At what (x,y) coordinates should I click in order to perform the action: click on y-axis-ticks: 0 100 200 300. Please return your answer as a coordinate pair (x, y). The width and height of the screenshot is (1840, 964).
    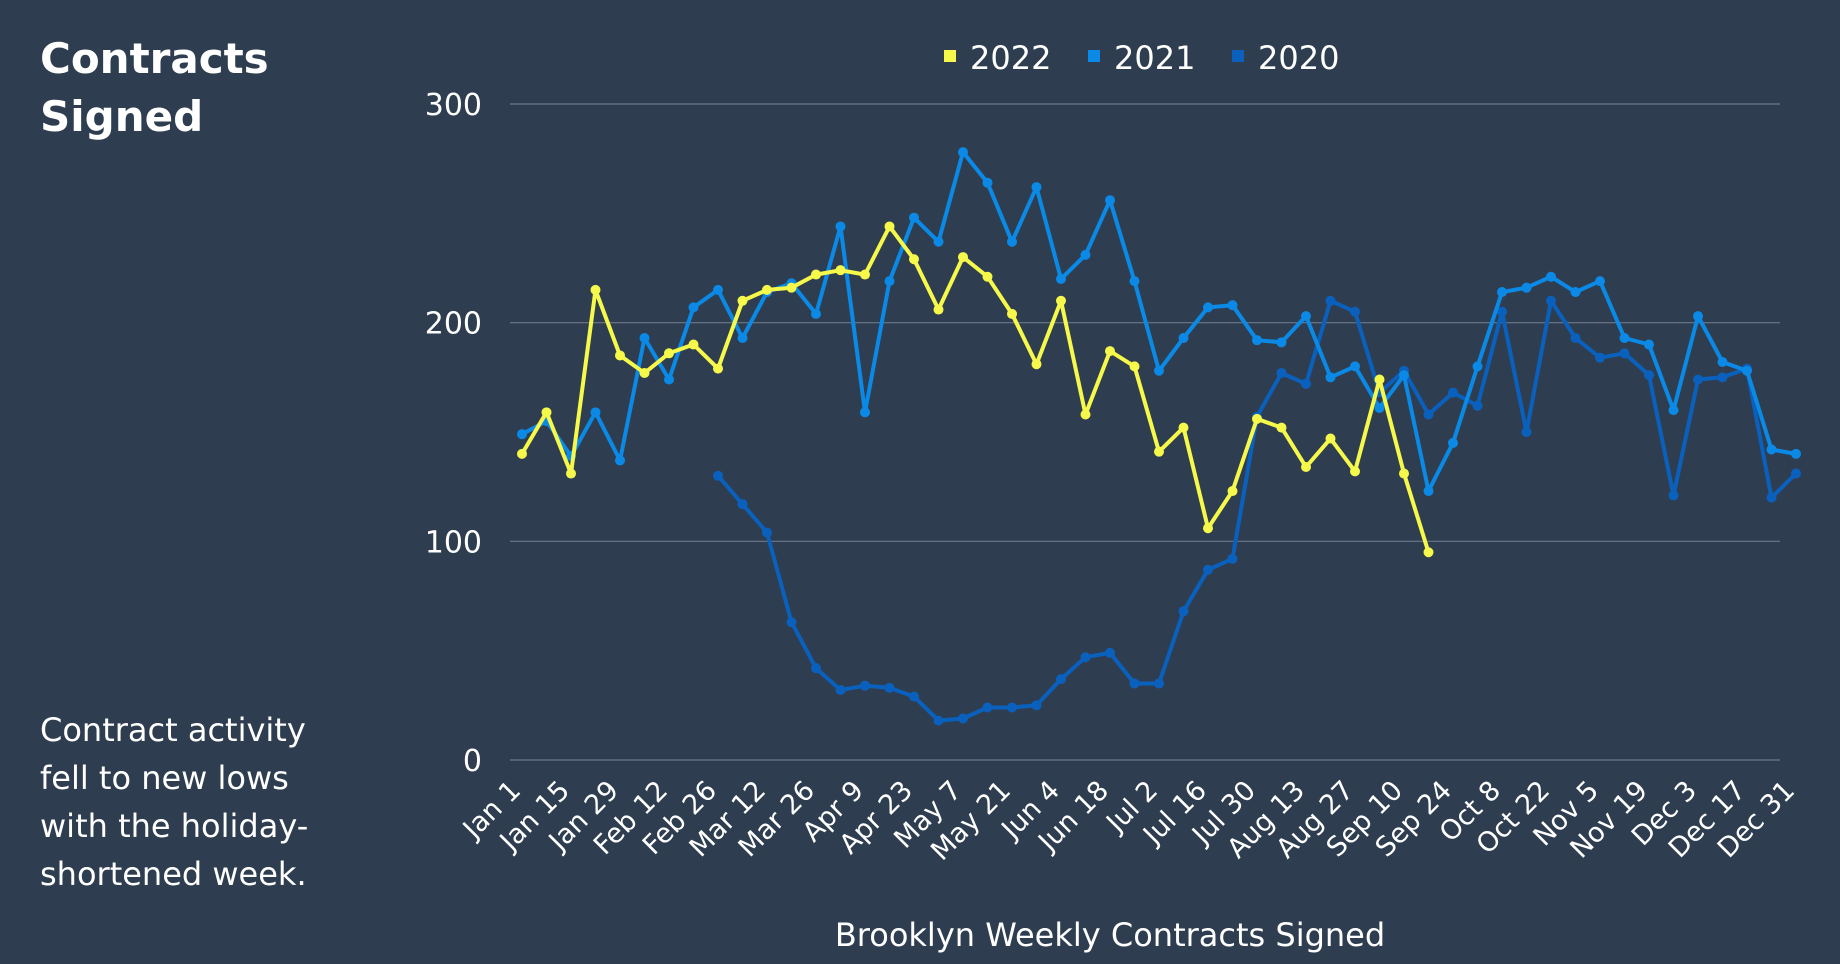
    Looking at the image, I should click on (453, 433).